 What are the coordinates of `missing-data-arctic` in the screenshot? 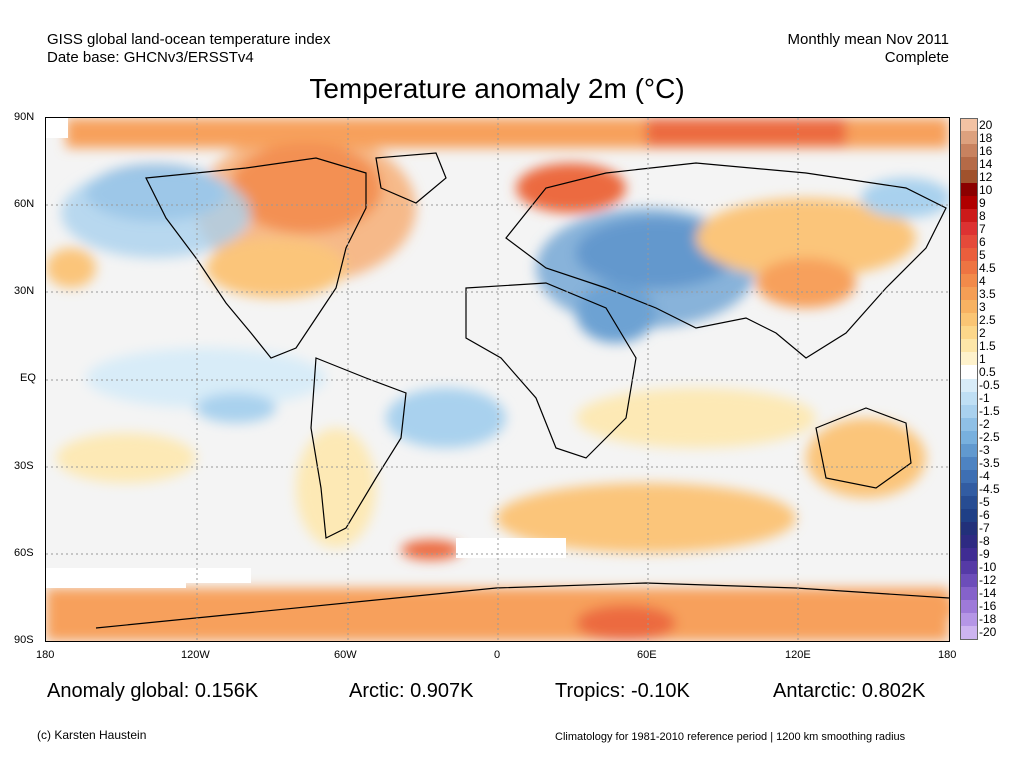 It's located at (57, 128).